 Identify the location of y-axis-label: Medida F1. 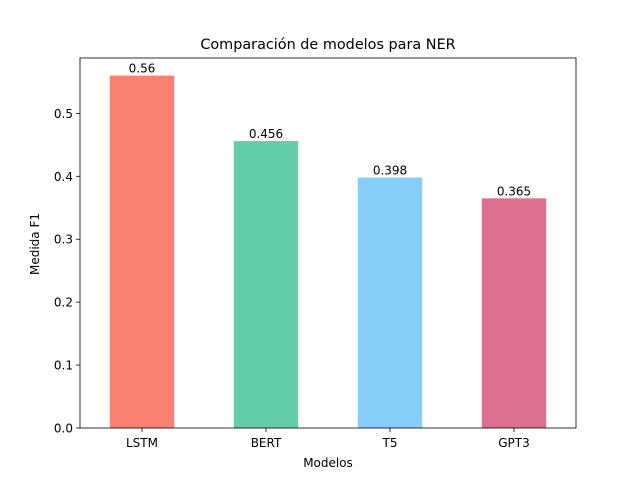
(35, 244).